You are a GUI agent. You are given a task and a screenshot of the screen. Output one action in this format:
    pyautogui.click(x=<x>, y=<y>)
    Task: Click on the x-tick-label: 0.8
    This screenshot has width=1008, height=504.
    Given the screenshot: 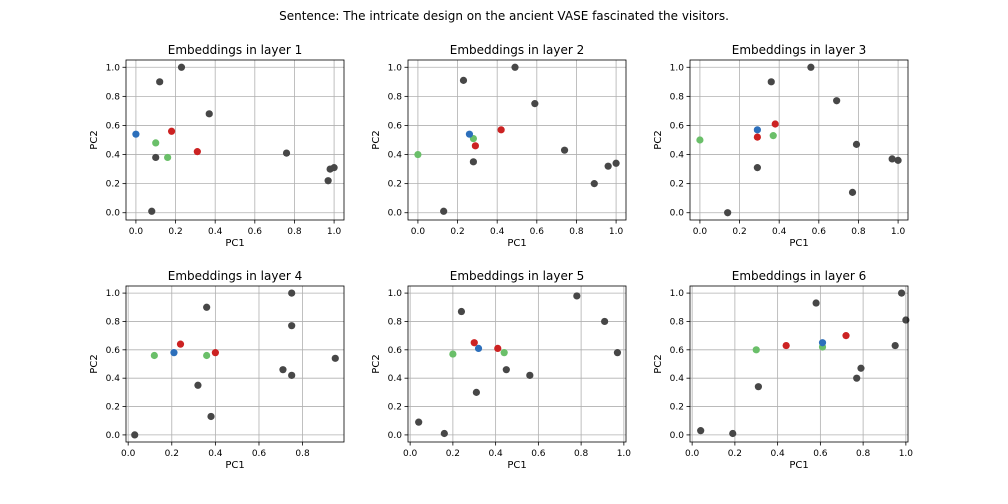 What is the action you would take?
    pyautogui.click(x=294, y=232)
    